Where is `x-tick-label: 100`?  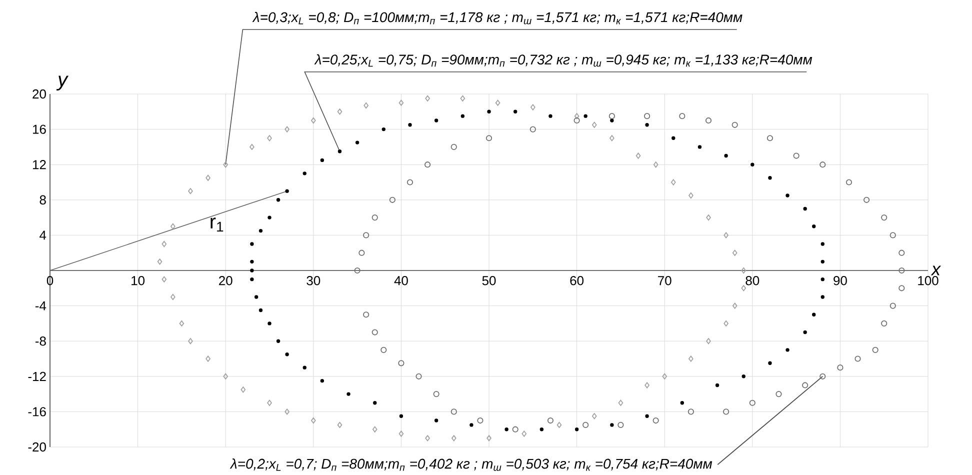 x-tick-label: 100 is located at coordinates (928, 281).